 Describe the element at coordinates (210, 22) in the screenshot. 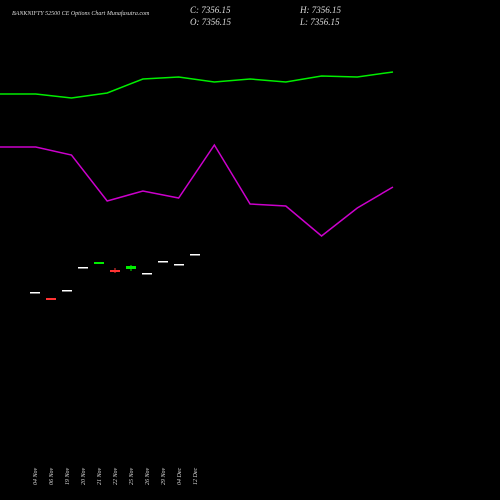

I see `ohlc-open: O: 7356.15` at that location.